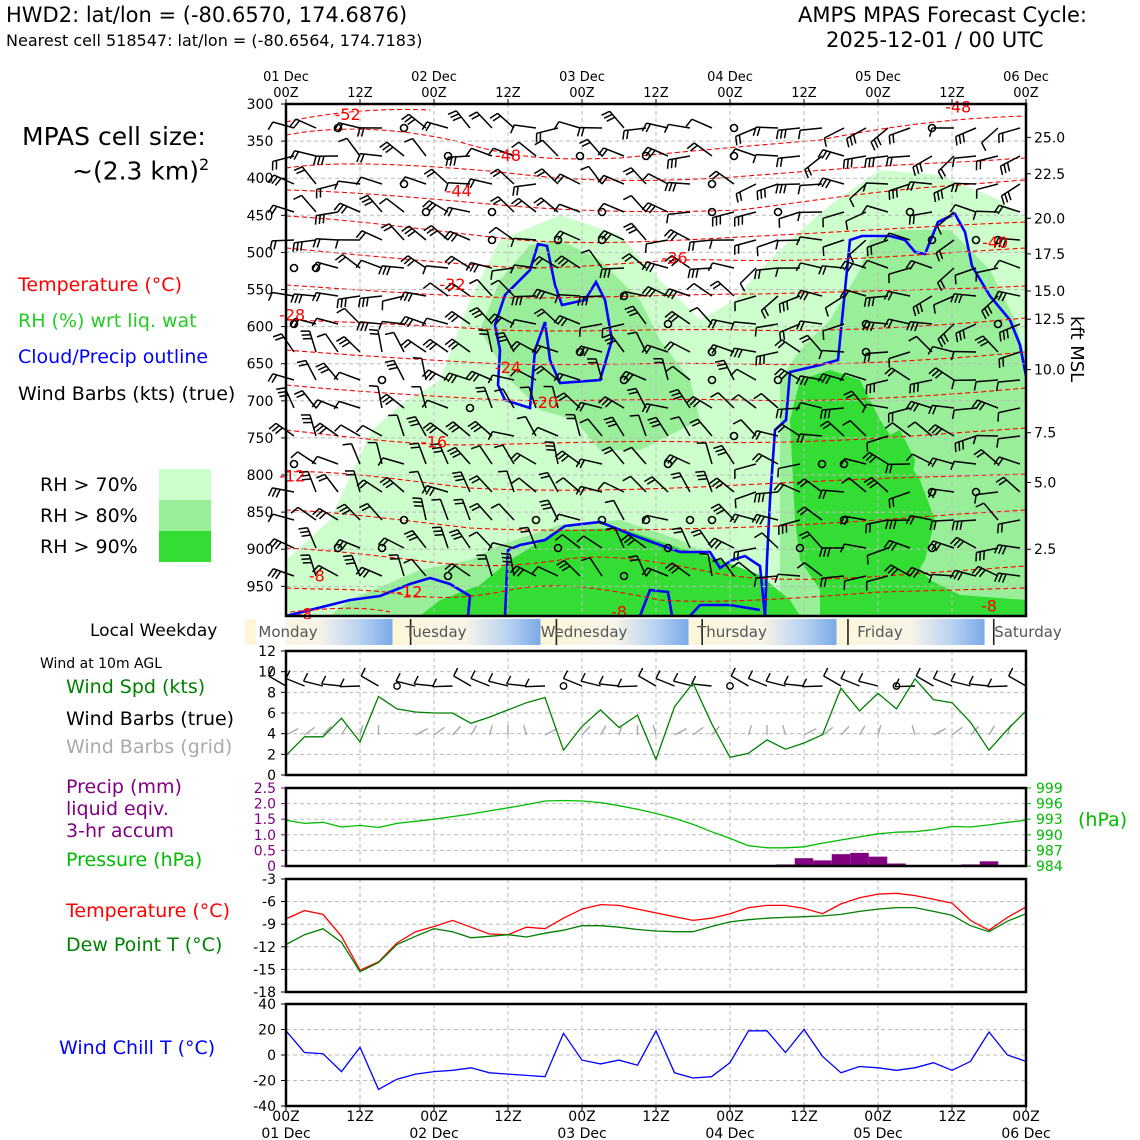  Describe the element at coordinates (267, 673) in the screenshot. I see `panel-tick-label: 10` at that location.